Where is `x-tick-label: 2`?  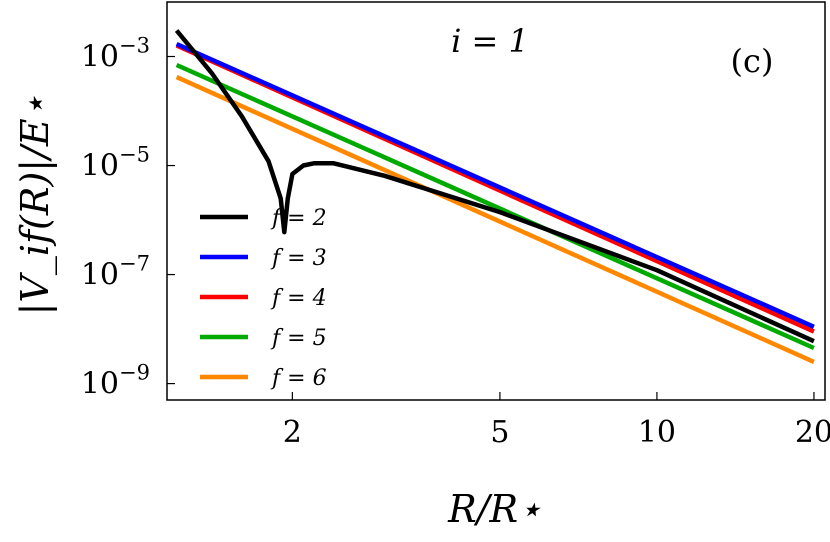
x-tick-label: 2 is located at coordinates (292, 432).